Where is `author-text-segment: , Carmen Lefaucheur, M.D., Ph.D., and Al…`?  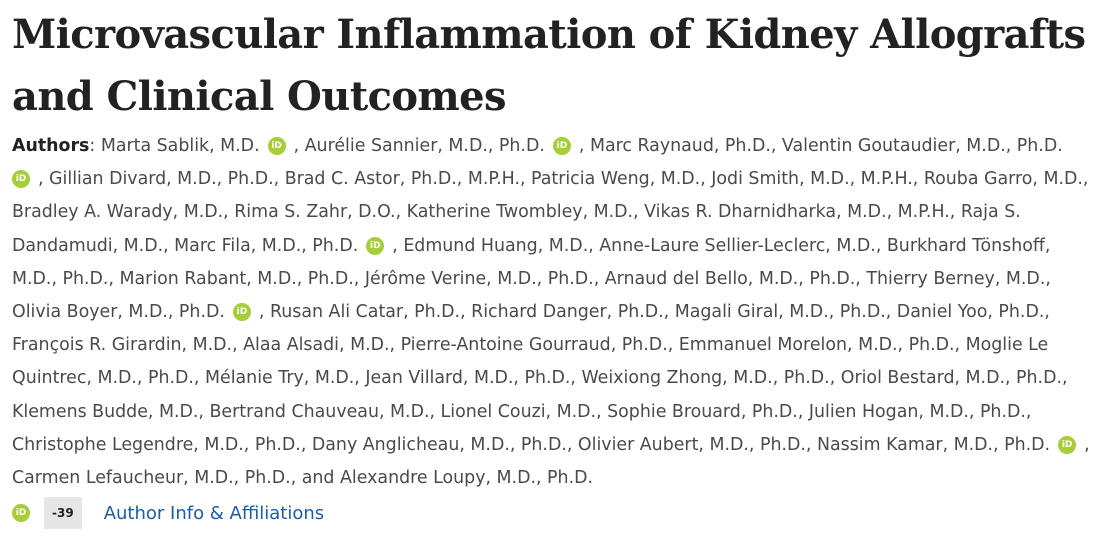 author-text-segment: , Carmen Lefaucheur, M.D., Ph.D., and Al… is located at coordinates (551, 461).